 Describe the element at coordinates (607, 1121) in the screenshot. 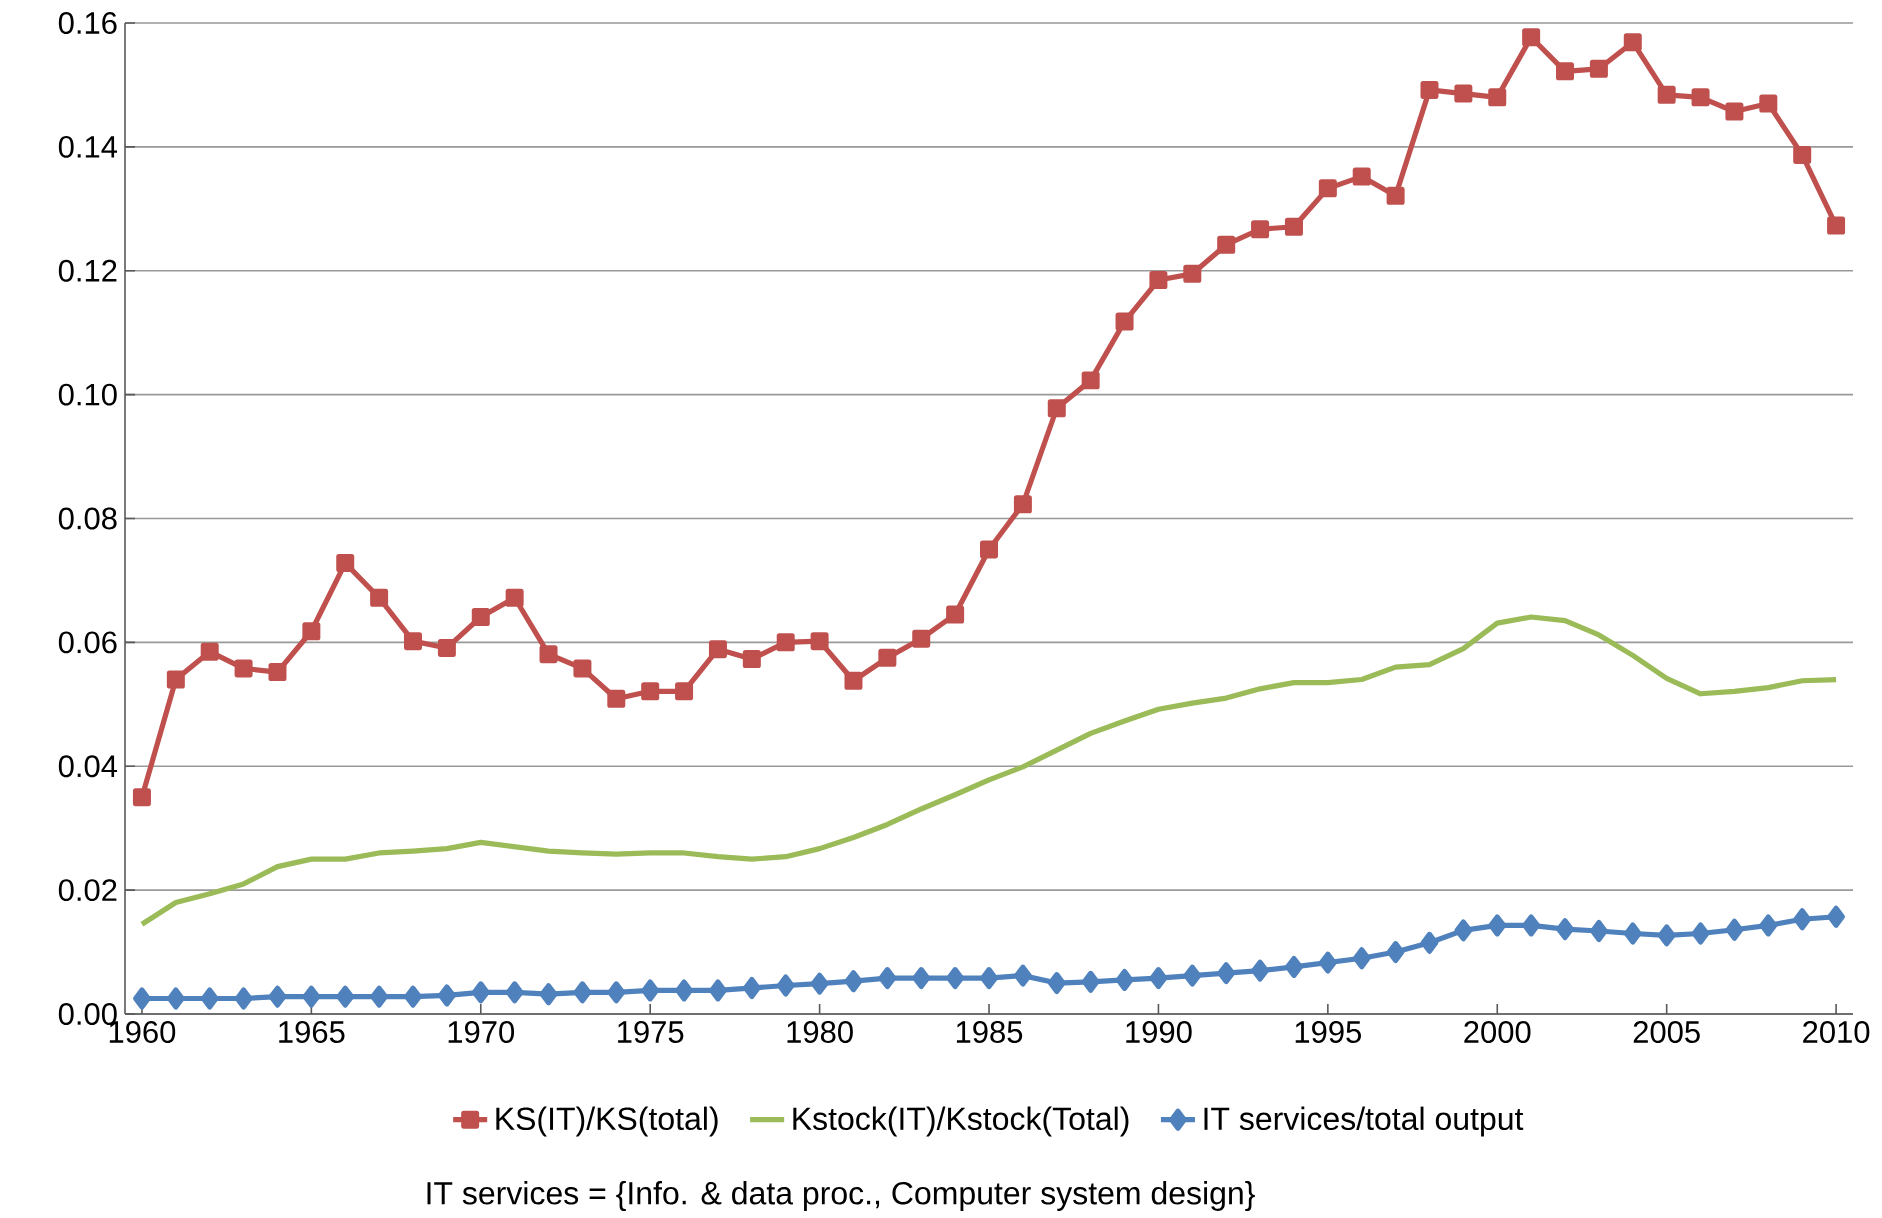

I see `legend-label: KS(IT)/KS(total)` at that location.